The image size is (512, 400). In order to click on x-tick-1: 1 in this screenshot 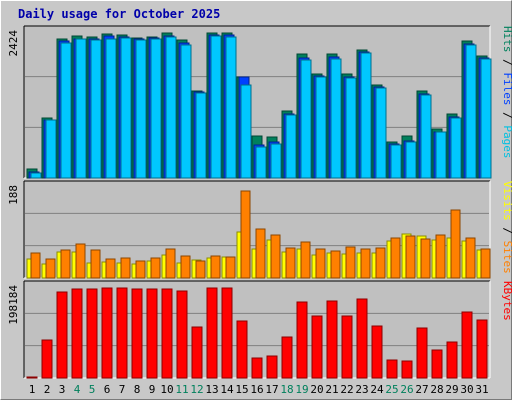, I will do `click(32, 389)`.